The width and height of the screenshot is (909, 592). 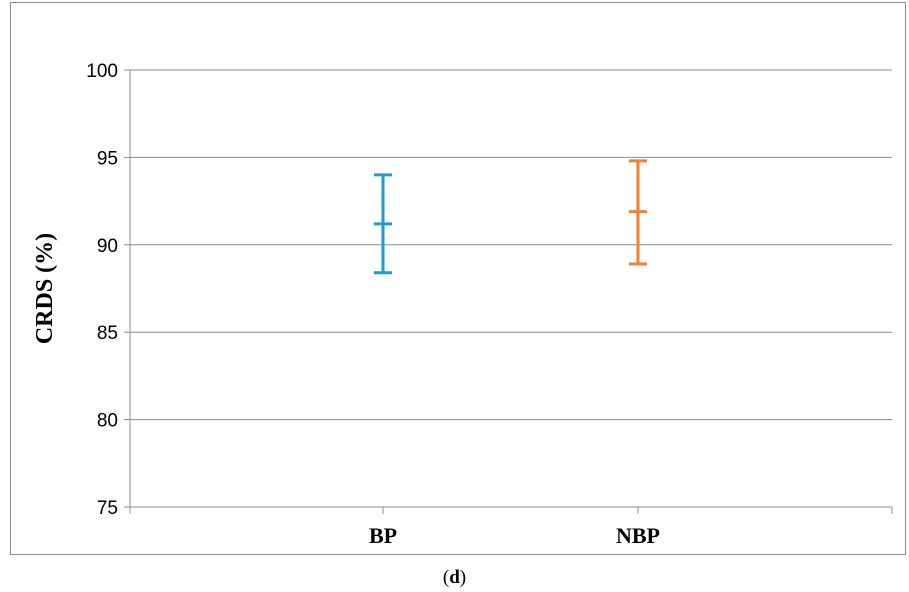 What do you see at coordinates (107, 333) in the screenshot?
I see `y-tick-label-85: 85` at bounding box center [107, 333].